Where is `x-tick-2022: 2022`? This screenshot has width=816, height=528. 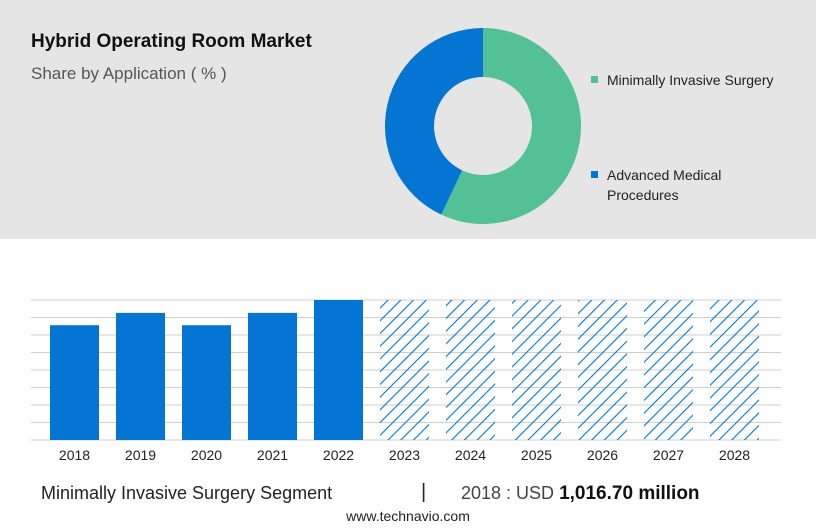
x-tick-2022: 2022 is located at coordinates (338, 455).